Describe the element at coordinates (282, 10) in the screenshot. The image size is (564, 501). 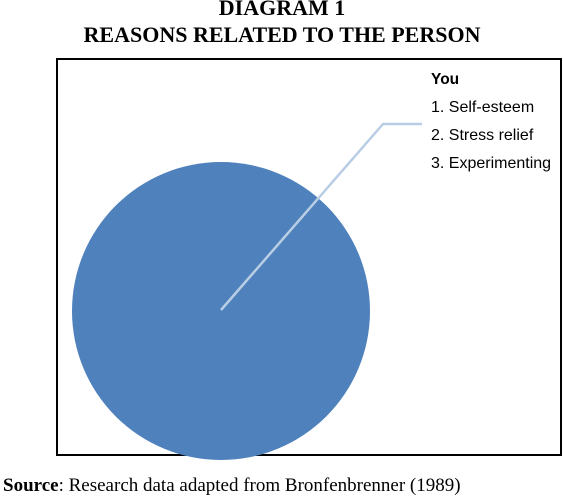
I see `diagram-title-line-1: DIAGRAM 1` at that location.